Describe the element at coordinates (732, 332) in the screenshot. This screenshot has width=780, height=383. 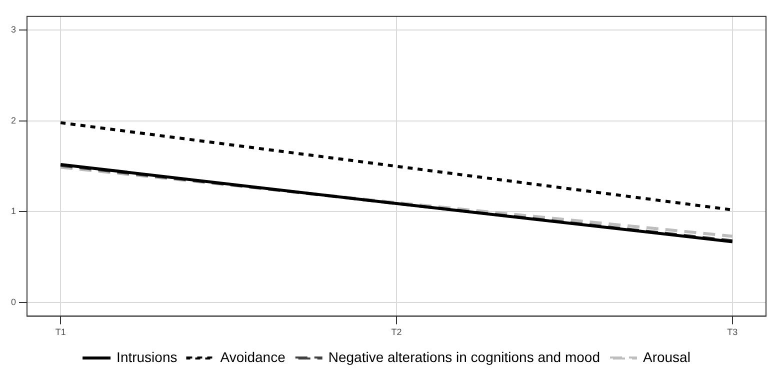
I see `x-tick-label: T3` at that location.